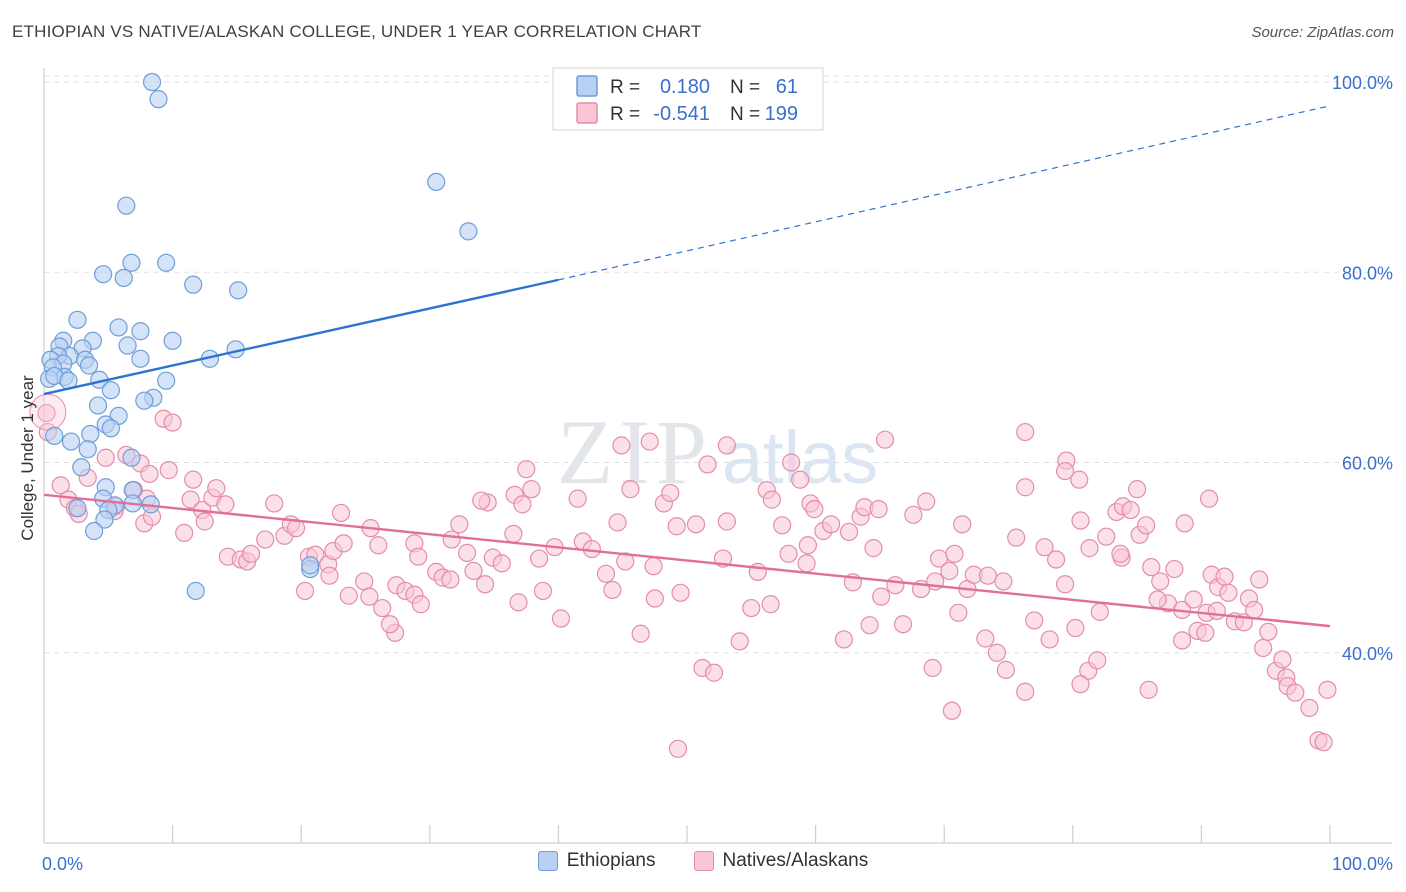 The height and width of the screenshot is (892, 1406). Describe the element at coordinates (781, 114) in the screenshot. I see `legend-n-value: 199` at that location.